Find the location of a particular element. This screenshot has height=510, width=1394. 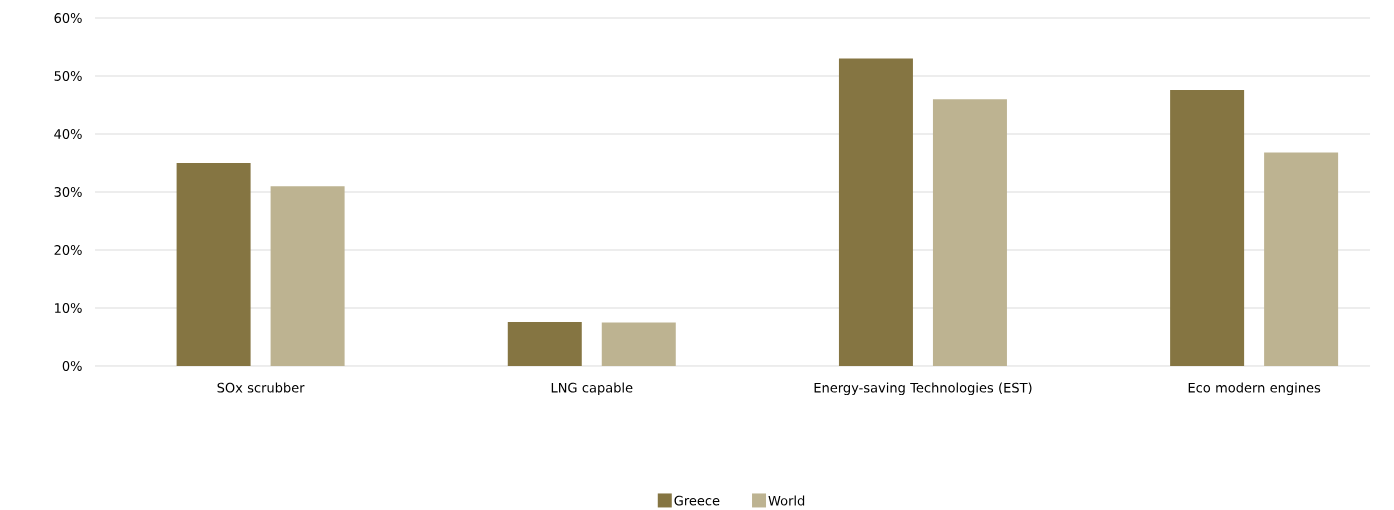

legend-label: Greece is located at coordinates (697, 500).